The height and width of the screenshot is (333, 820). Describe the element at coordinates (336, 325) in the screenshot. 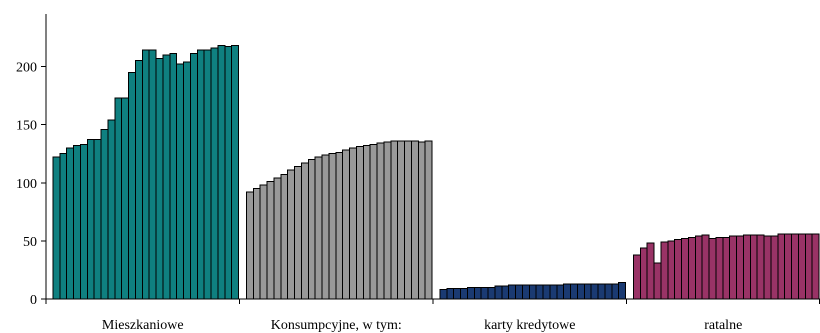

I see `category-label: Konsumpcyjne, w tym:` at that location.